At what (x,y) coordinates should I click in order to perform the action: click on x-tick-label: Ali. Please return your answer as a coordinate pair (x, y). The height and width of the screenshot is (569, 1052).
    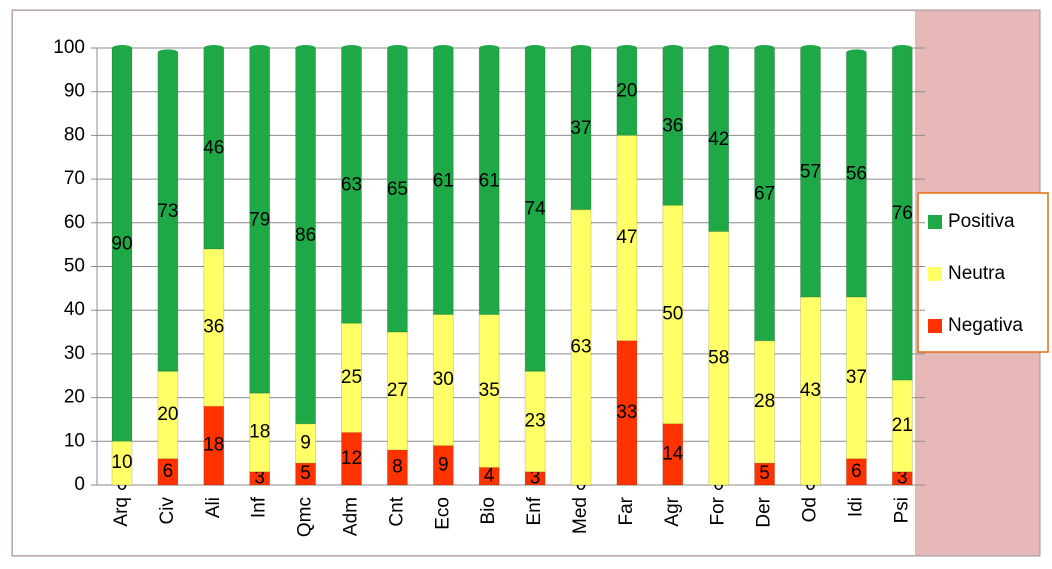
    Looking at the image, I should click on (213, 507).